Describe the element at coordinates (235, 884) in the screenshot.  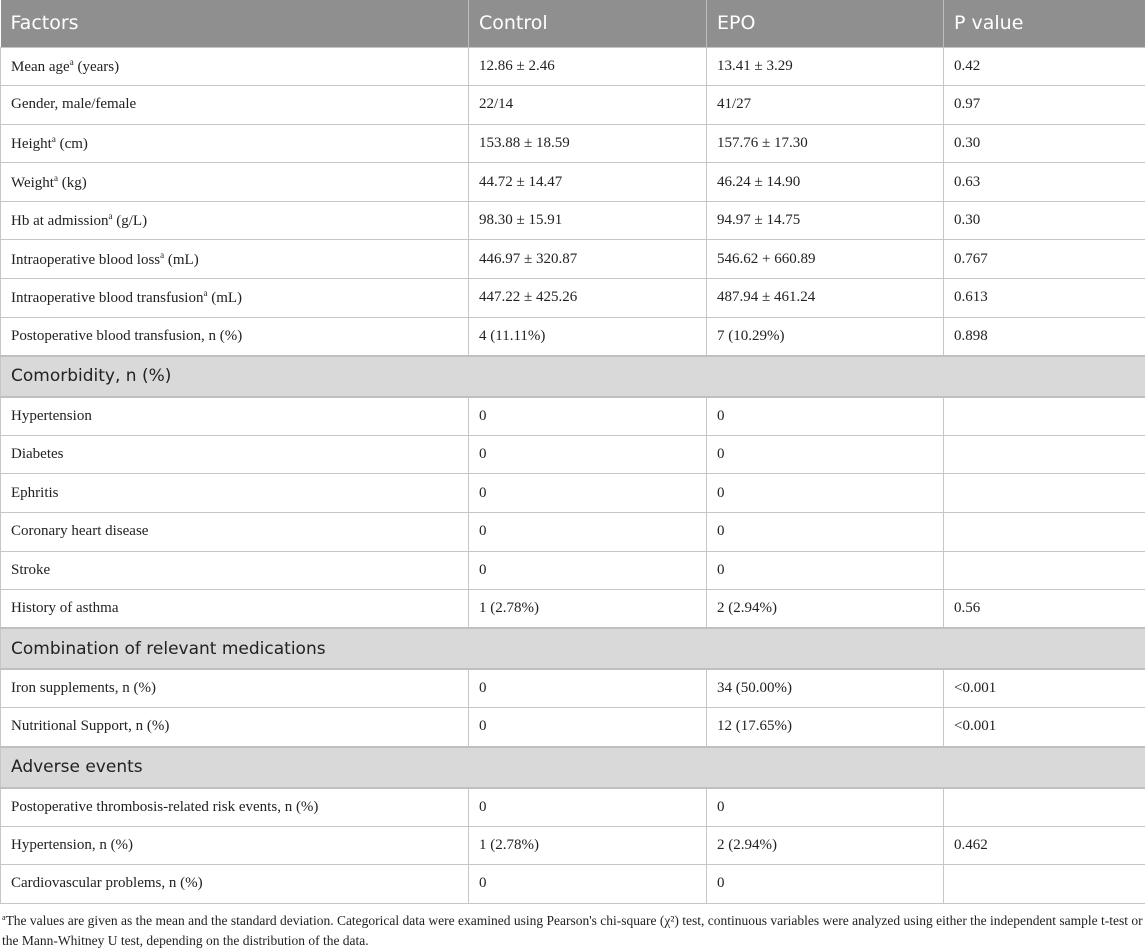
I see `factor-cell: Cardiovascular problems, n (%)` at that location.